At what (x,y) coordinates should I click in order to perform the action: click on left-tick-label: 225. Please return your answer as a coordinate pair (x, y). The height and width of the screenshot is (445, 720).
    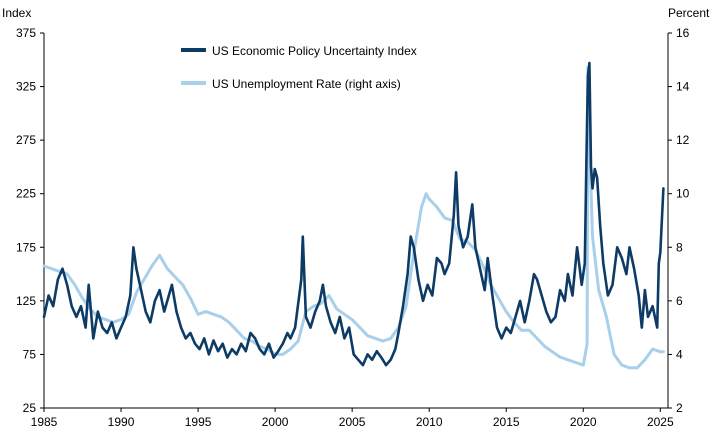
    Looking at the image, I should click on (26, 194).